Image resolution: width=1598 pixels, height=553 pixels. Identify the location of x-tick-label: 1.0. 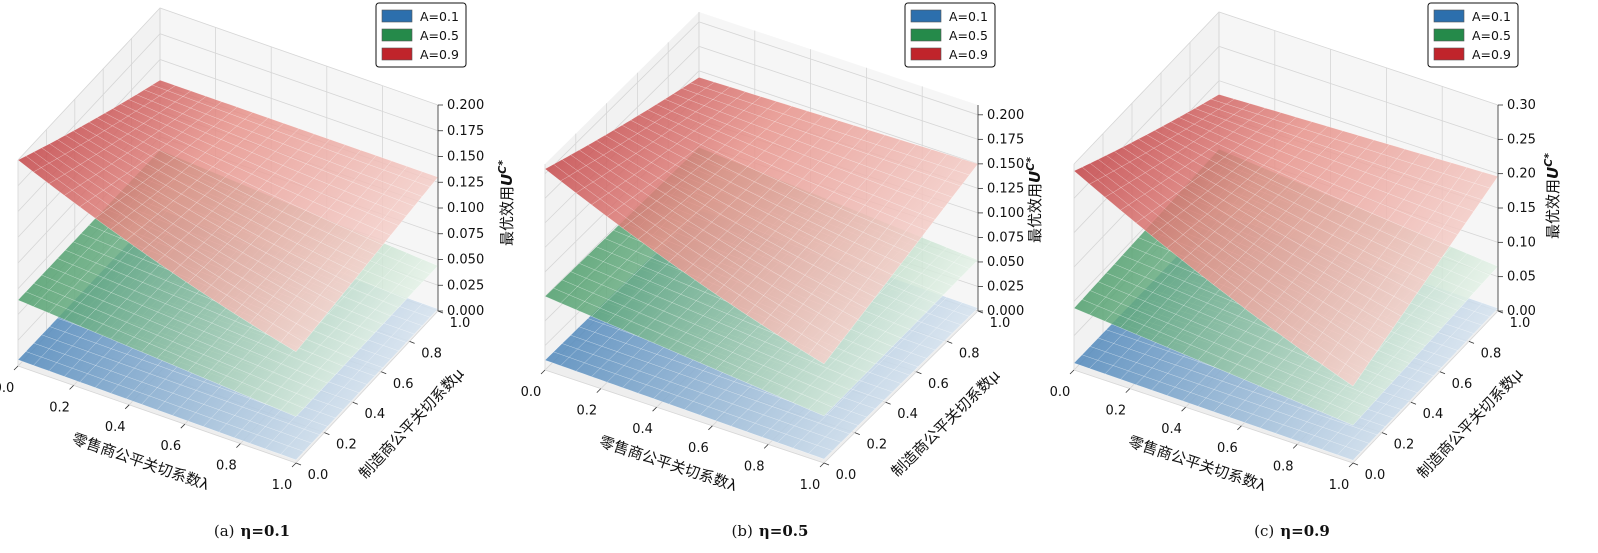
(282, 485).